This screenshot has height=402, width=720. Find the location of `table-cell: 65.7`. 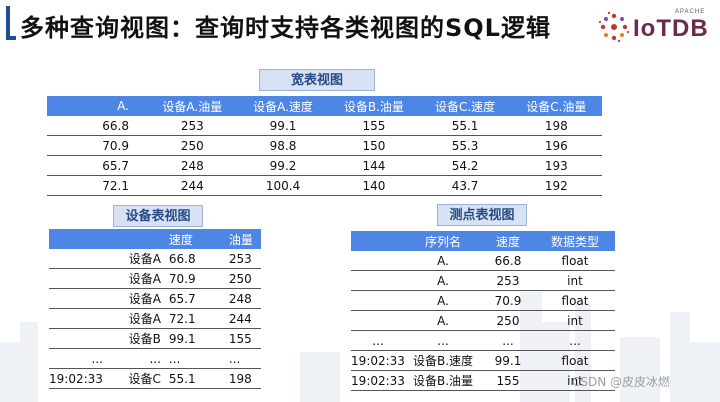

table-cell: 65.7 is located at coordinates (191, 298).